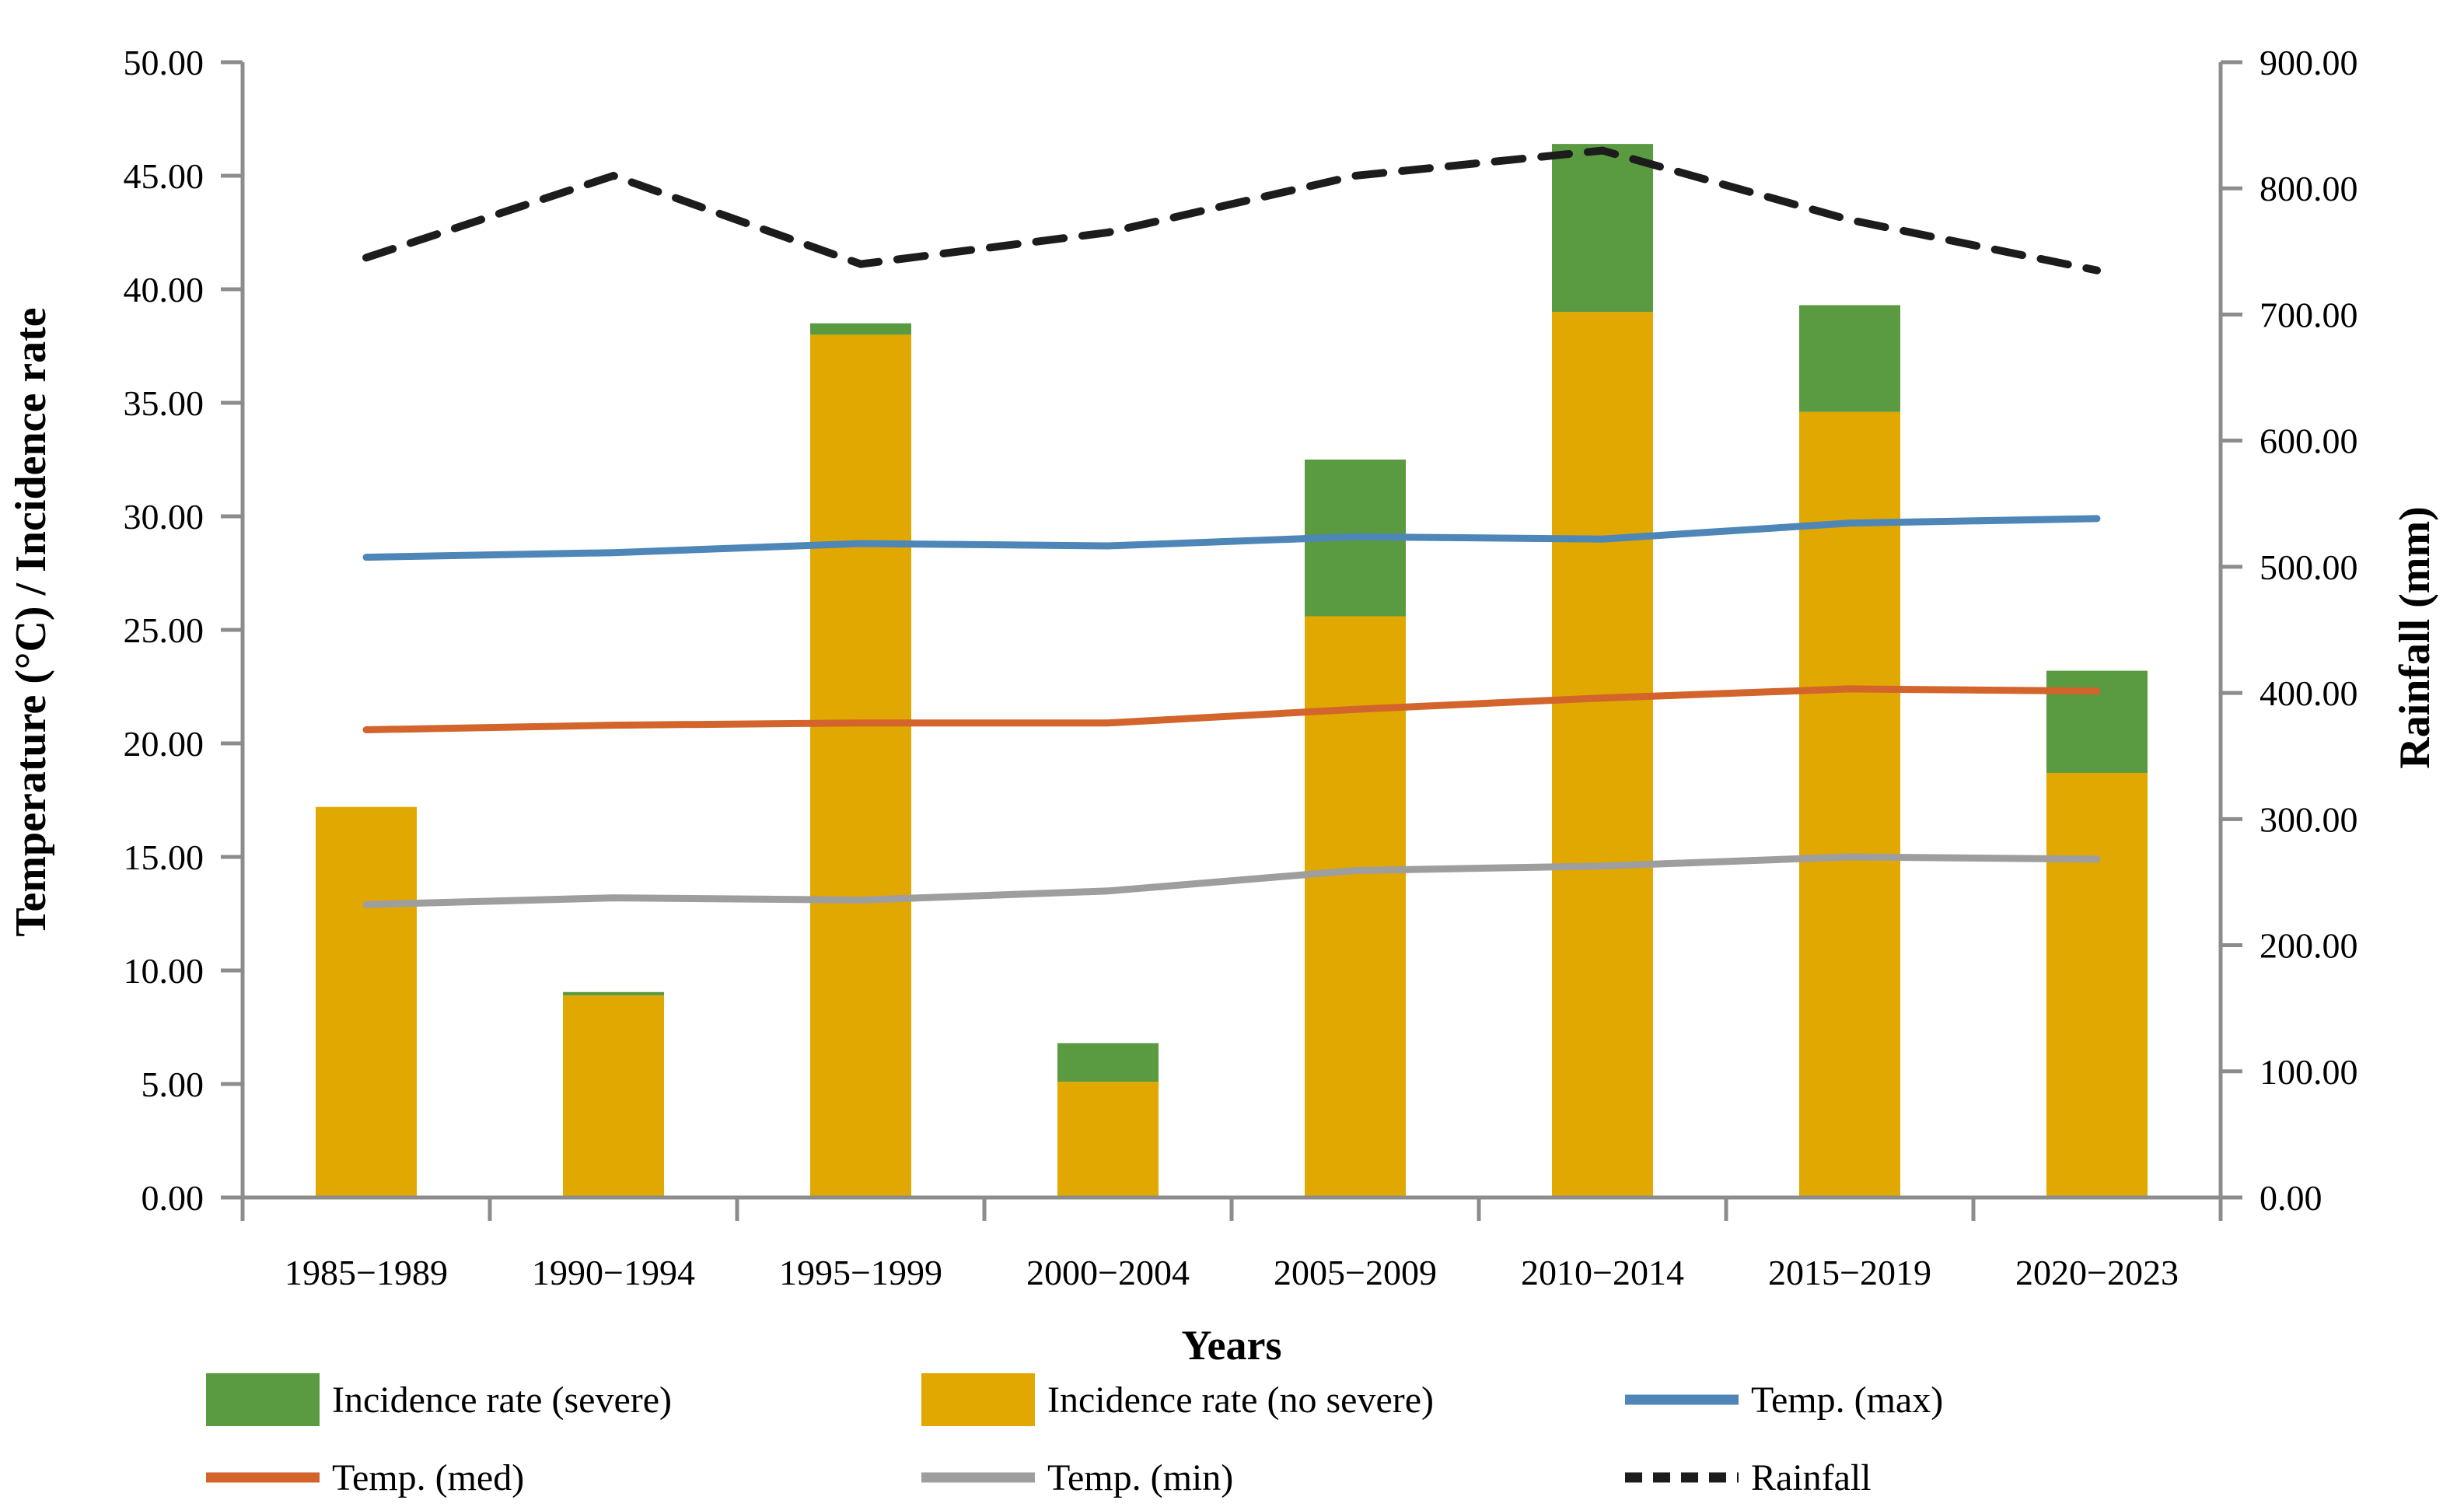  Describe the element at coordinates (613, 1272) in the screenshot. I see `x-tick-label: 1990−1994` at that location.